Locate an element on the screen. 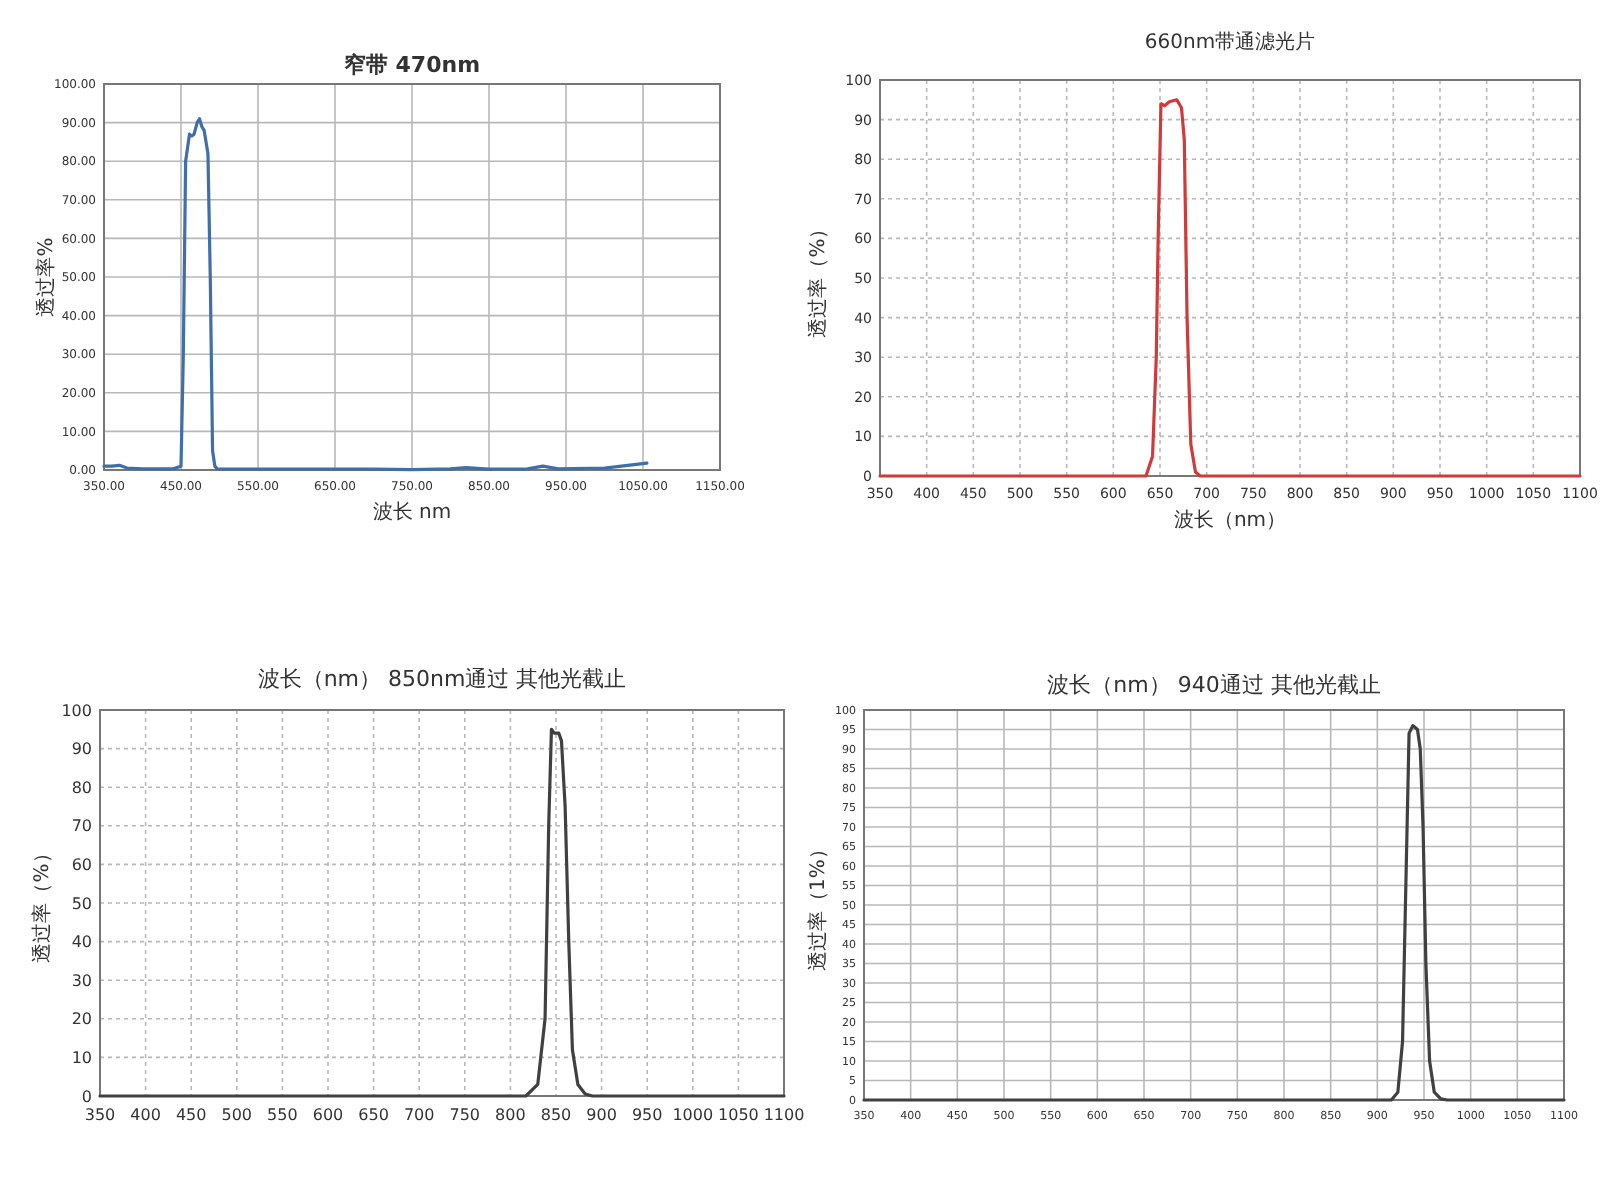 This screenshot has height=1200, width=1600. x-tick-label: 500 is located at coordinates (237, 1115).